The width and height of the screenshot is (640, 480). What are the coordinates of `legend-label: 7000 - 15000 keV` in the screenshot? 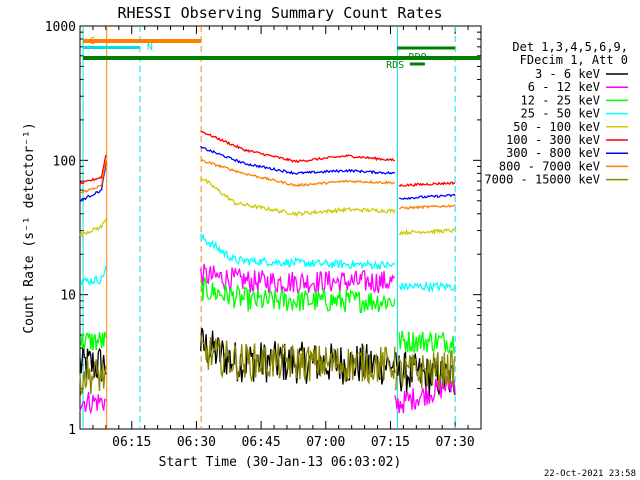 It's located at (542, 180).